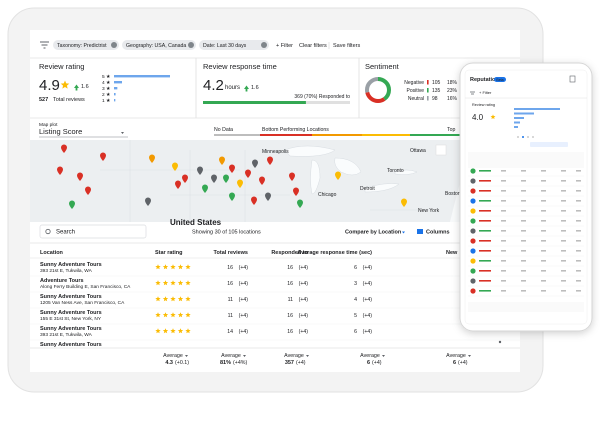  What do you see at coordinates (106, 95) in the screenshot?
I see `rating-bar-label: 2 ★` at bounding box center [106, 95].